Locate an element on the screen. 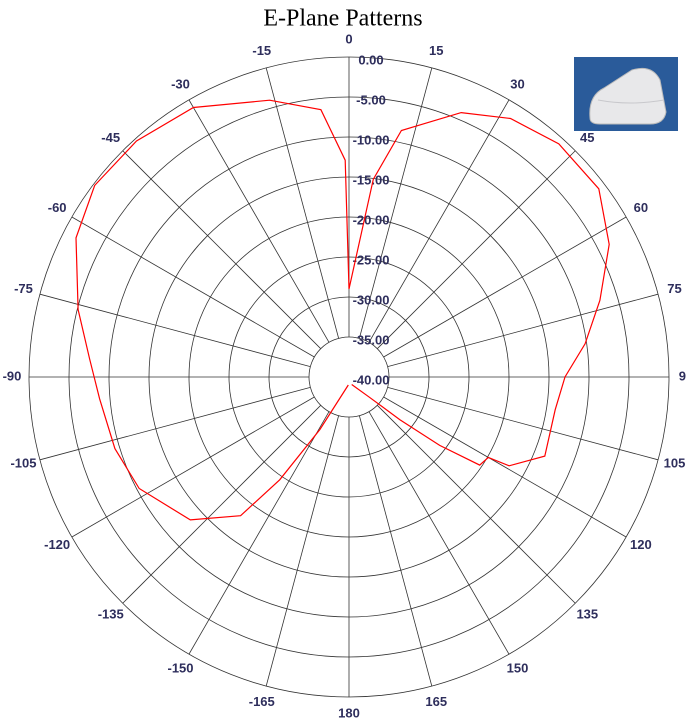 The image size is (686, 719). angle-label: -60 is located at coordinates (57, 207).